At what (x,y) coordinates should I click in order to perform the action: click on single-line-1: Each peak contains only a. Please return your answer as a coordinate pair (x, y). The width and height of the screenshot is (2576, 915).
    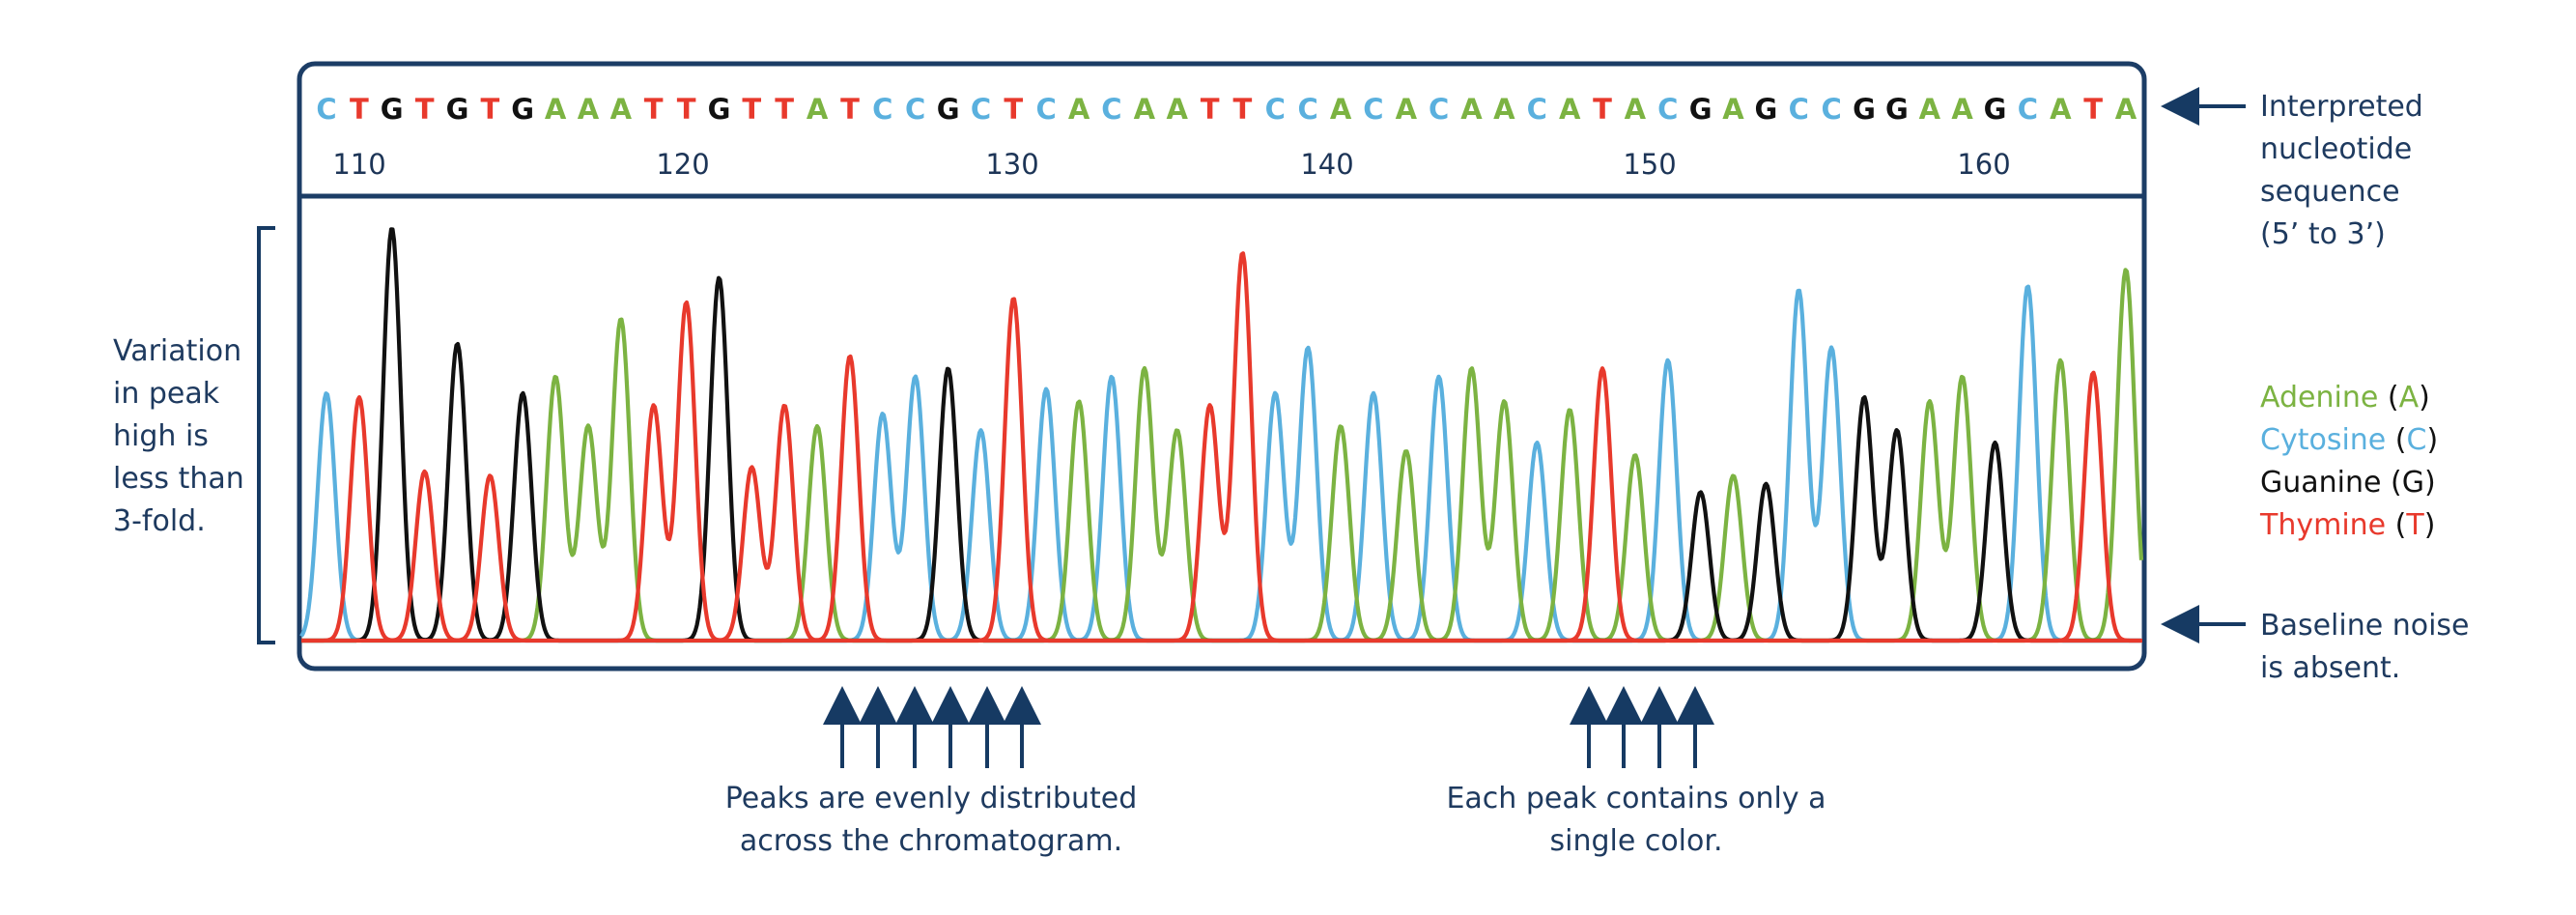
    Looking at the image, I should click on (1636, 798).